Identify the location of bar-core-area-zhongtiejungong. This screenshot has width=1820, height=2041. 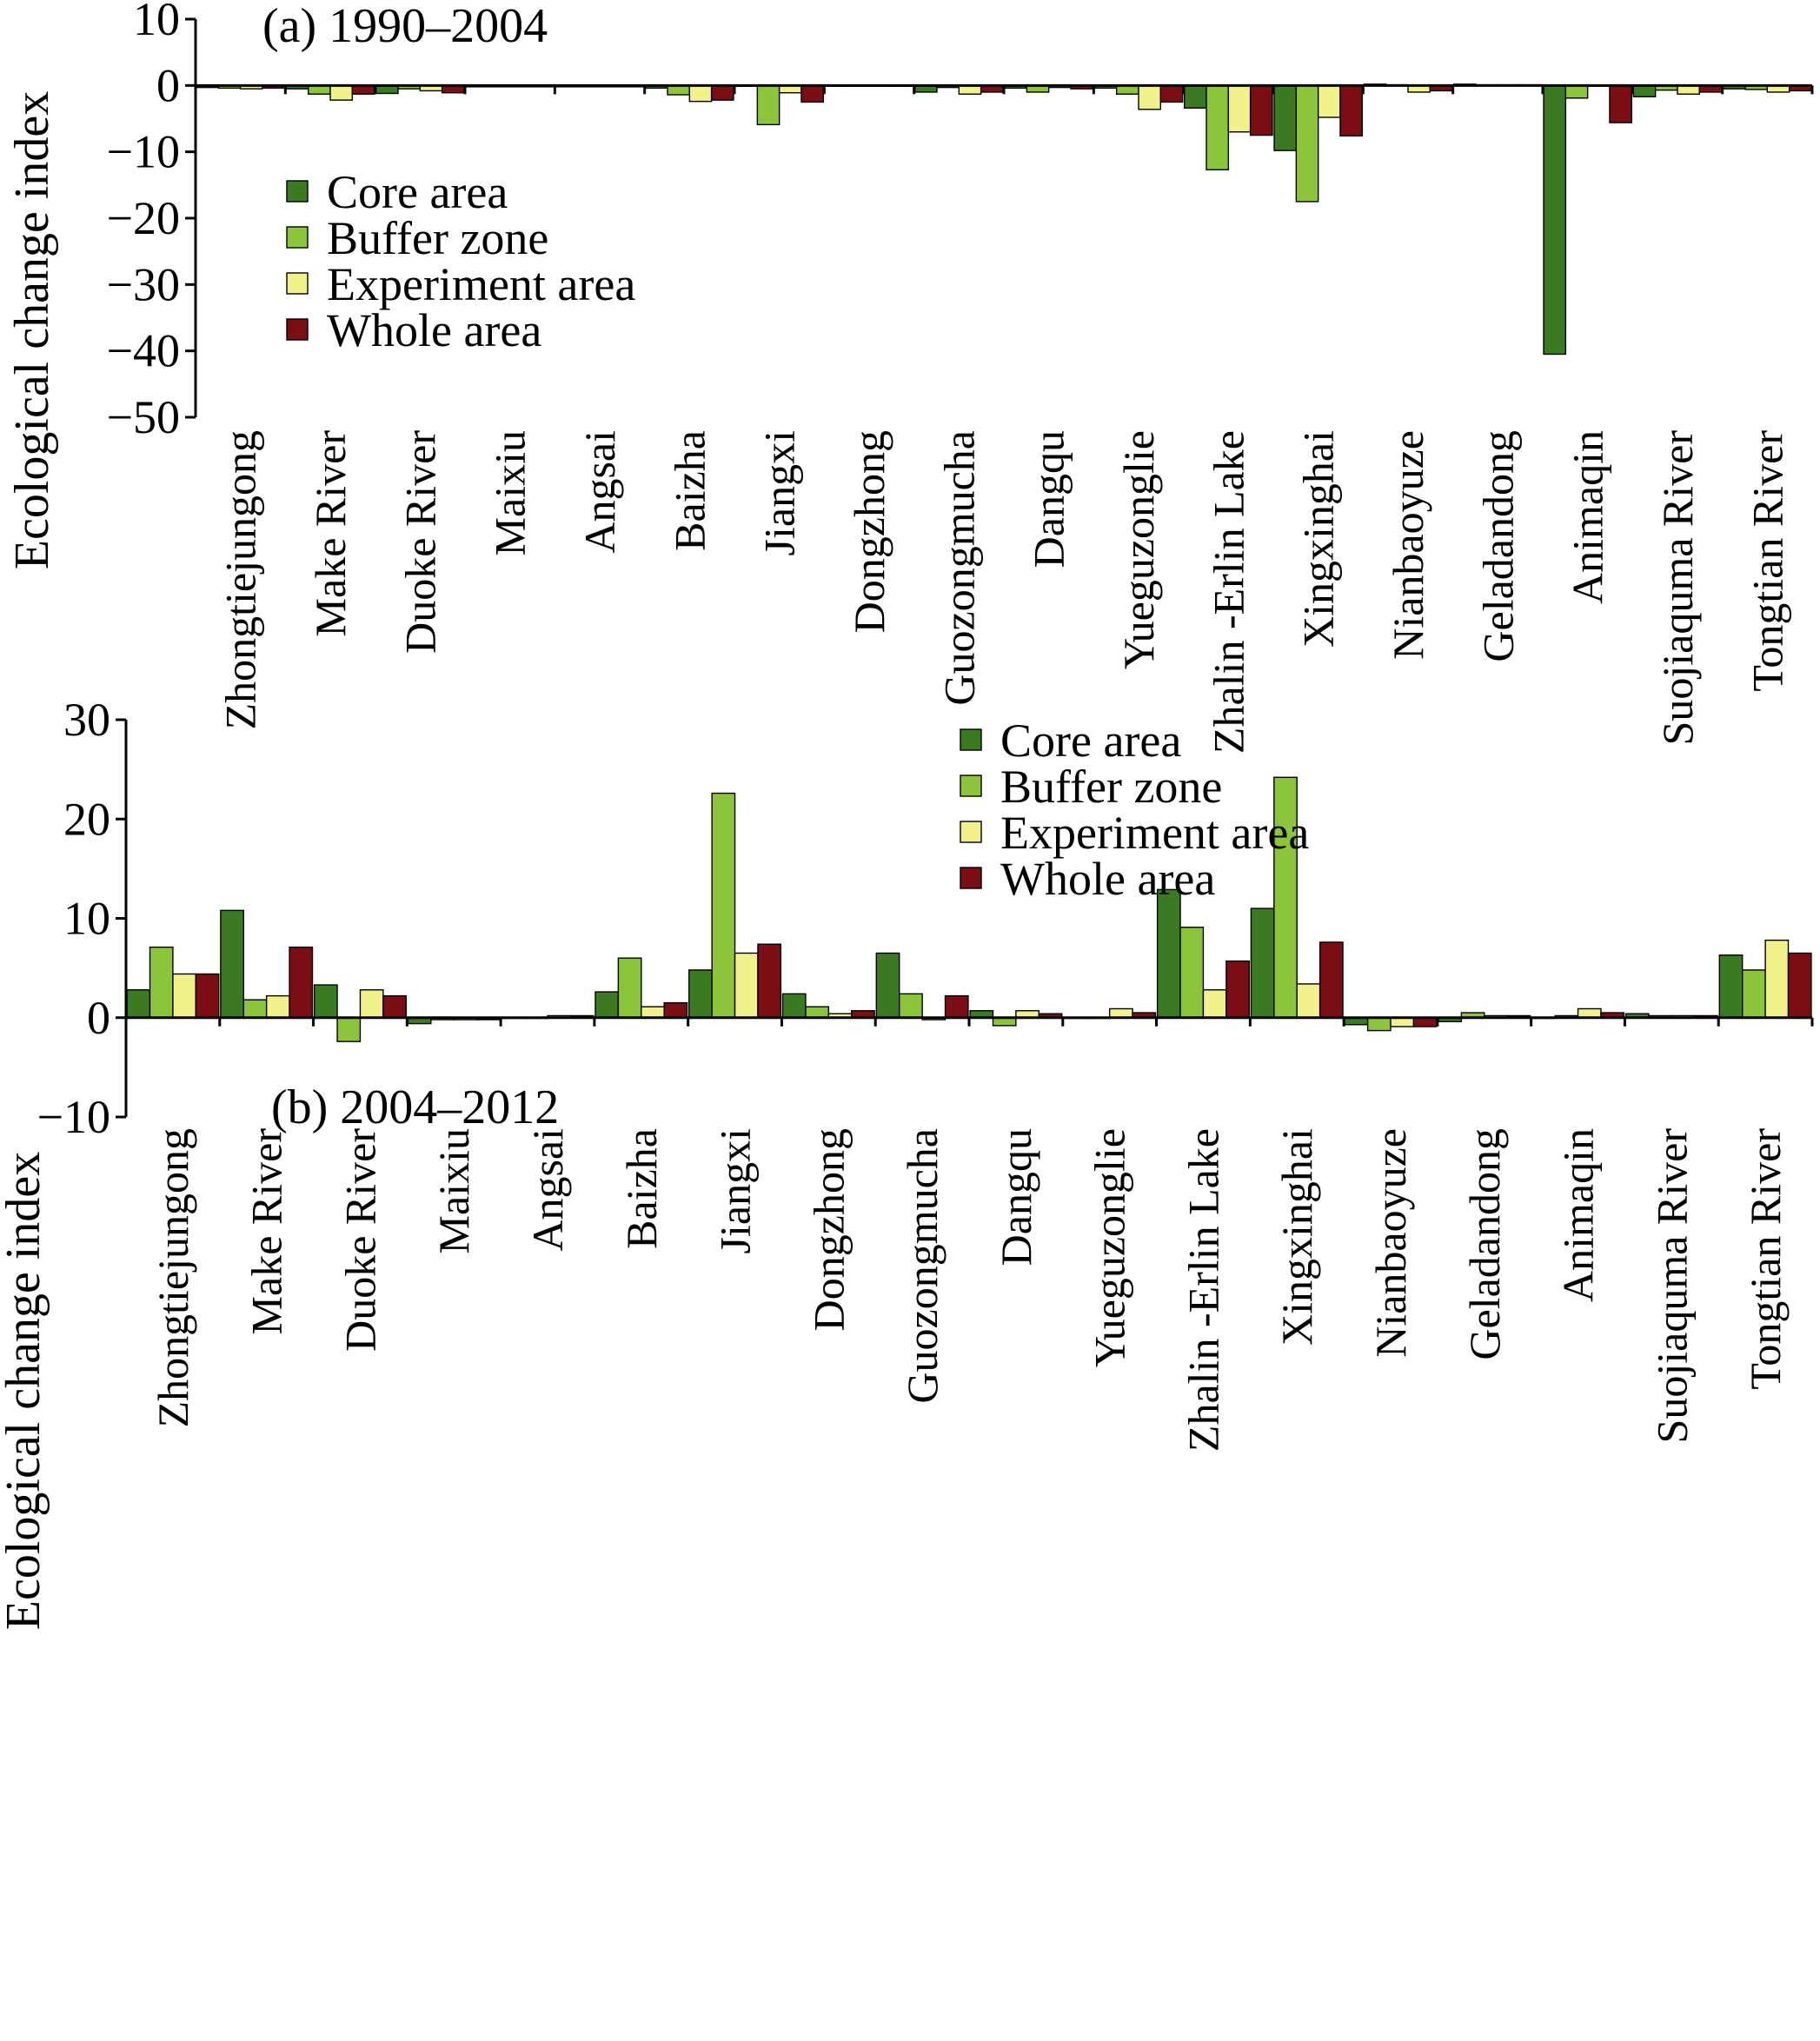
(138, 1004).